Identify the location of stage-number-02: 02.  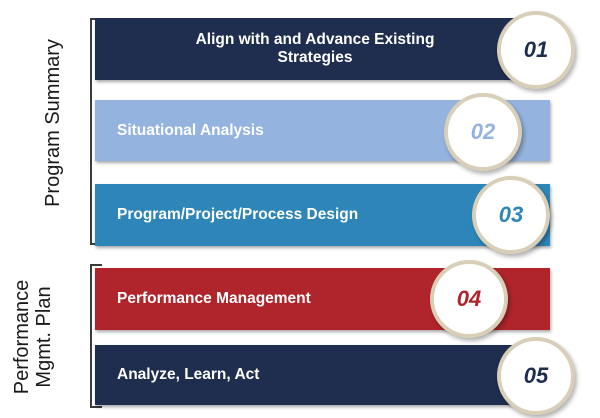
(483, 131).